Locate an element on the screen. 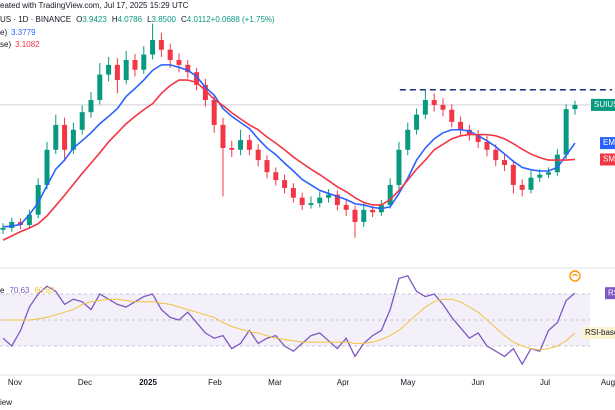 This screenshot has height=410, width=615. x-tick-label: Dec is located at coordinates (85, 382).